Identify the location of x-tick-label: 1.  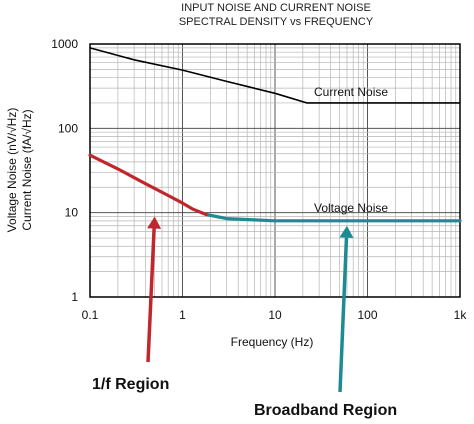
(182, 315).